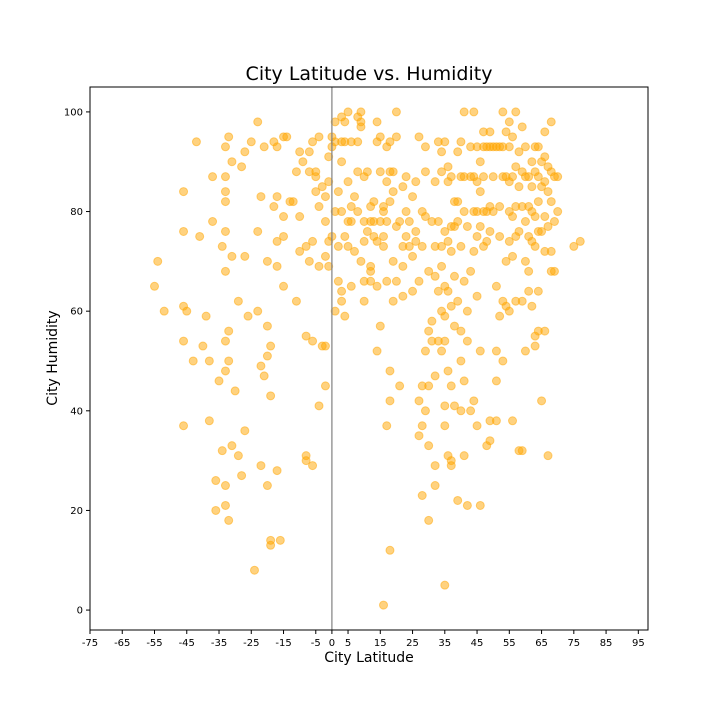  Describe the element at coordinates (369, 658) in the screenshot. I see `x-axis-label: City Latitude` at that location.